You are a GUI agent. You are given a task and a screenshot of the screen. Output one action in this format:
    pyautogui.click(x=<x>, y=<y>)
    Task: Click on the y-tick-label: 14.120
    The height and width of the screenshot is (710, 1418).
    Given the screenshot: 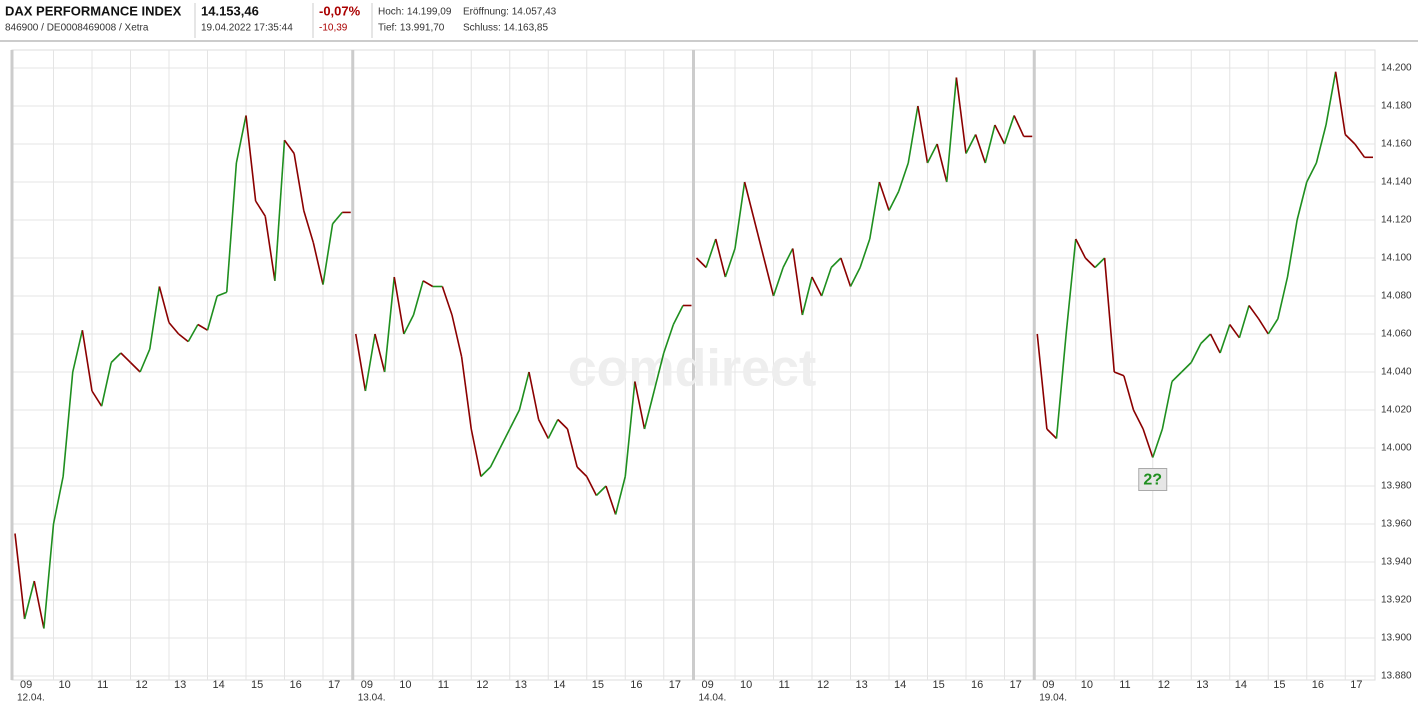 What is the action you would take?
    pyautogui.click(x=1396, y=220)
    